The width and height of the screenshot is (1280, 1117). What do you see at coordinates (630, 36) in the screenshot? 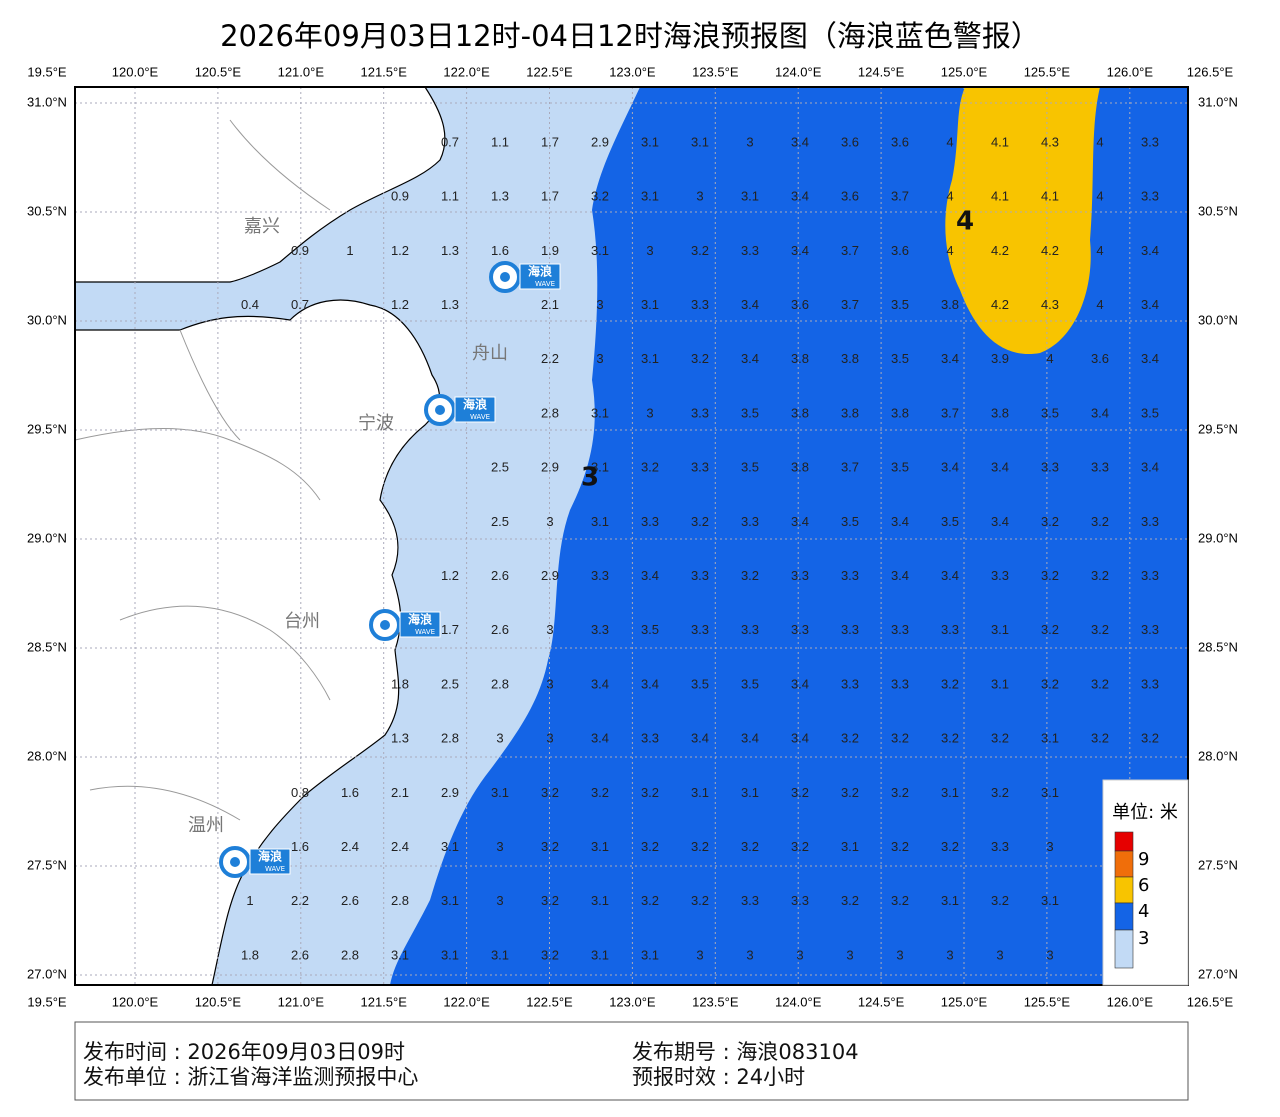
I see `title: 2026年09月03日12时-04日12时海浪预报图（海浪蓝色警报）` at bounding box center [630, 36].